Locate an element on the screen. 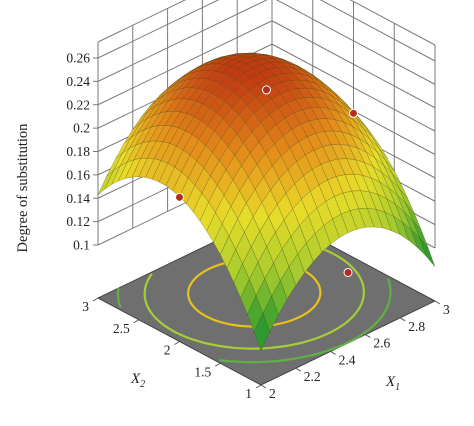 Image resolution: width=474 pixels, height=426 pixels. x1-tick-label: 3 is located at coordinates (446, 309).